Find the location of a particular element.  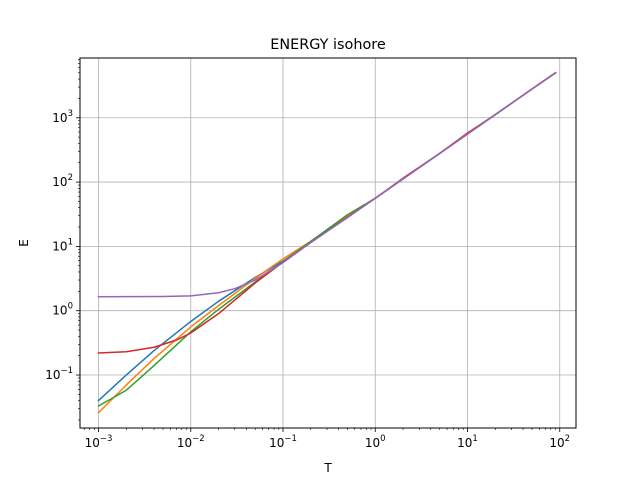

x-tick-label: 10⁰ is located at coordinates (375, 442).